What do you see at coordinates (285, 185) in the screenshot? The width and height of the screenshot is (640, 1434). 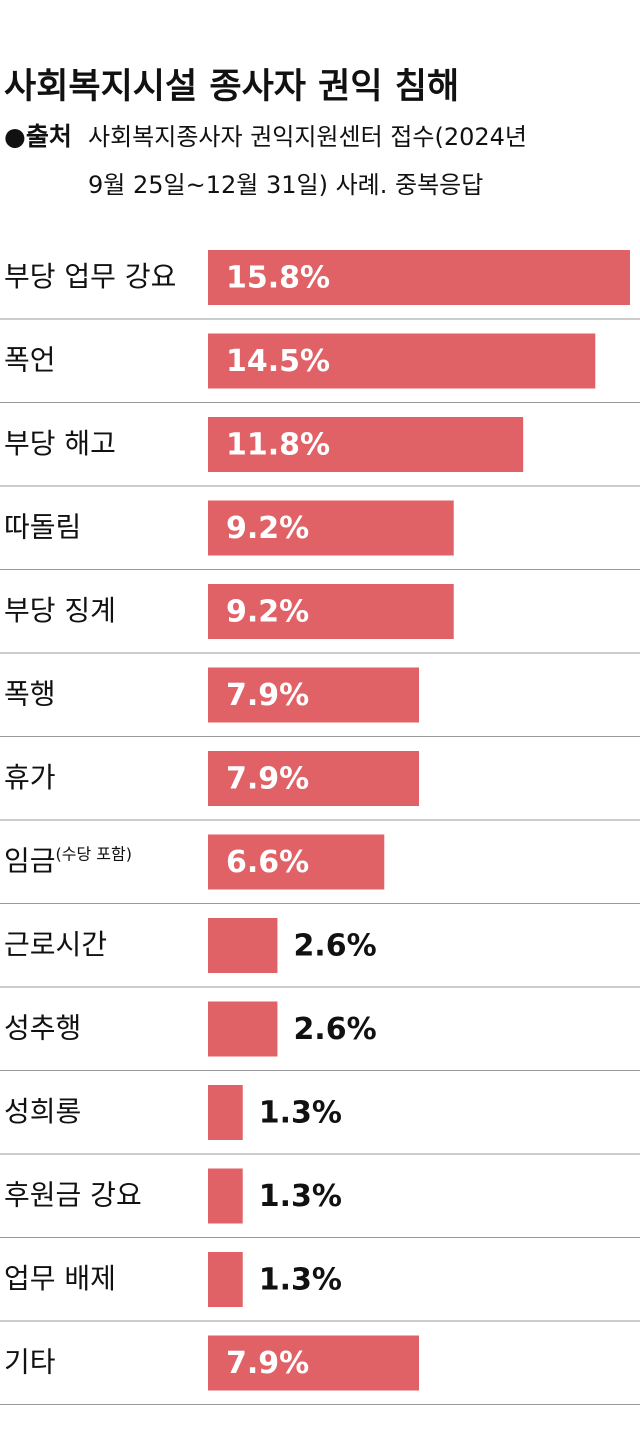 I see `source-text: 9월 25일~12월 31일) 사례. 중복응답` at bounding box center [285, 185].